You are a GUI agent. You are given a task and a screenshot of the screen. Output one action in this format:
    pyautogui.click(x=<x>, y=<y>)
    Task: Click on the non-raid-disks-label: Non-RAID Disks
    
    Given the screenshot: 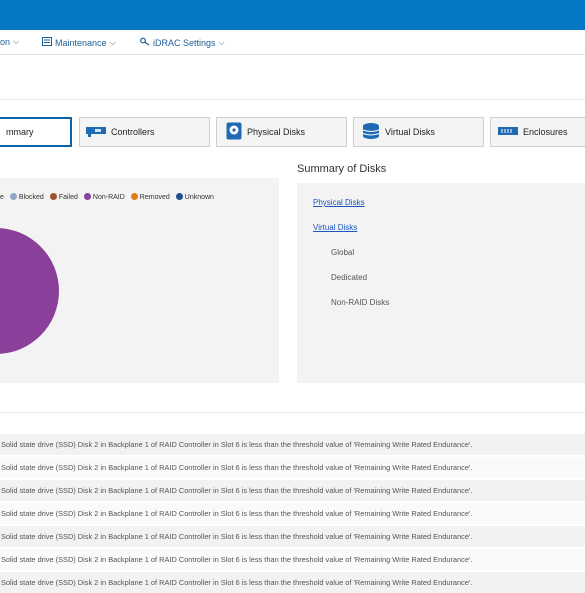 What is the action you would take?
    pyautogui.click(x=360, y=302)
    